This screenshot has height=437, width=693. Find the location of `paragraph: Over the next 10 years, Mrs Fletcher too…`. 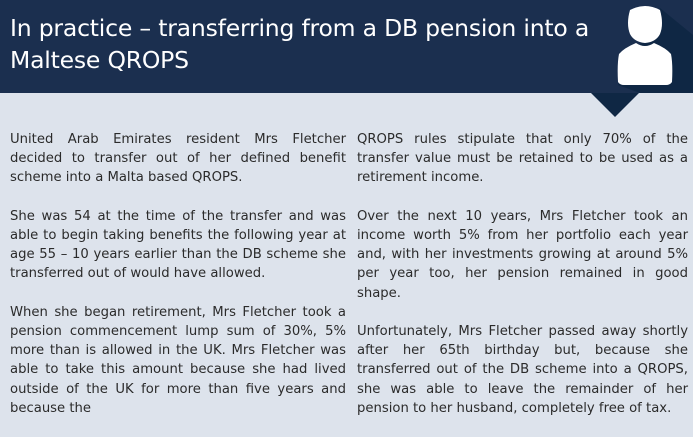

paragraph: Over the next 10 years, Mrs Fletcher too… is located at coordinates (522, 254).